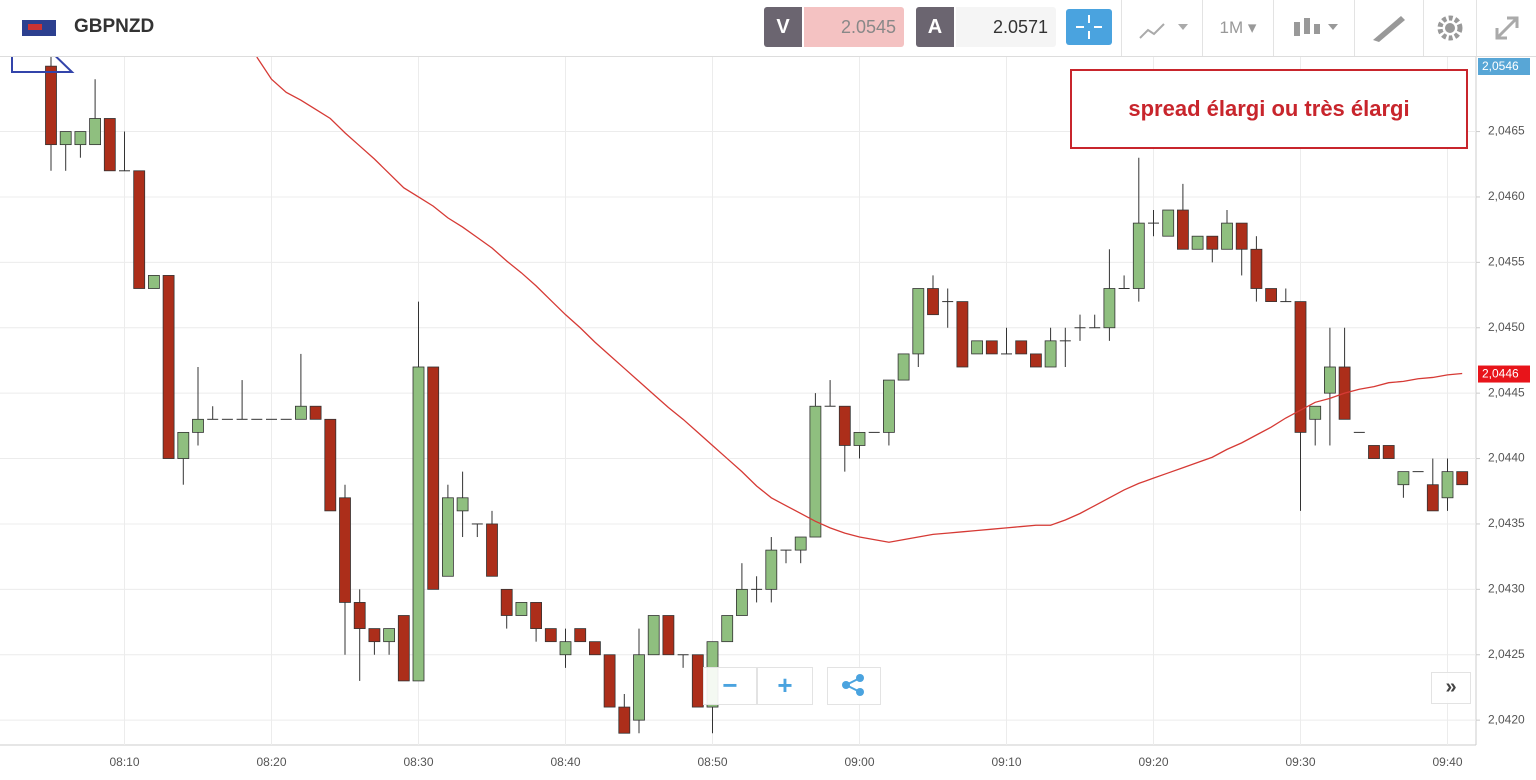  I want to click on y-tick-label: 2,0450, so click(1506, 327).